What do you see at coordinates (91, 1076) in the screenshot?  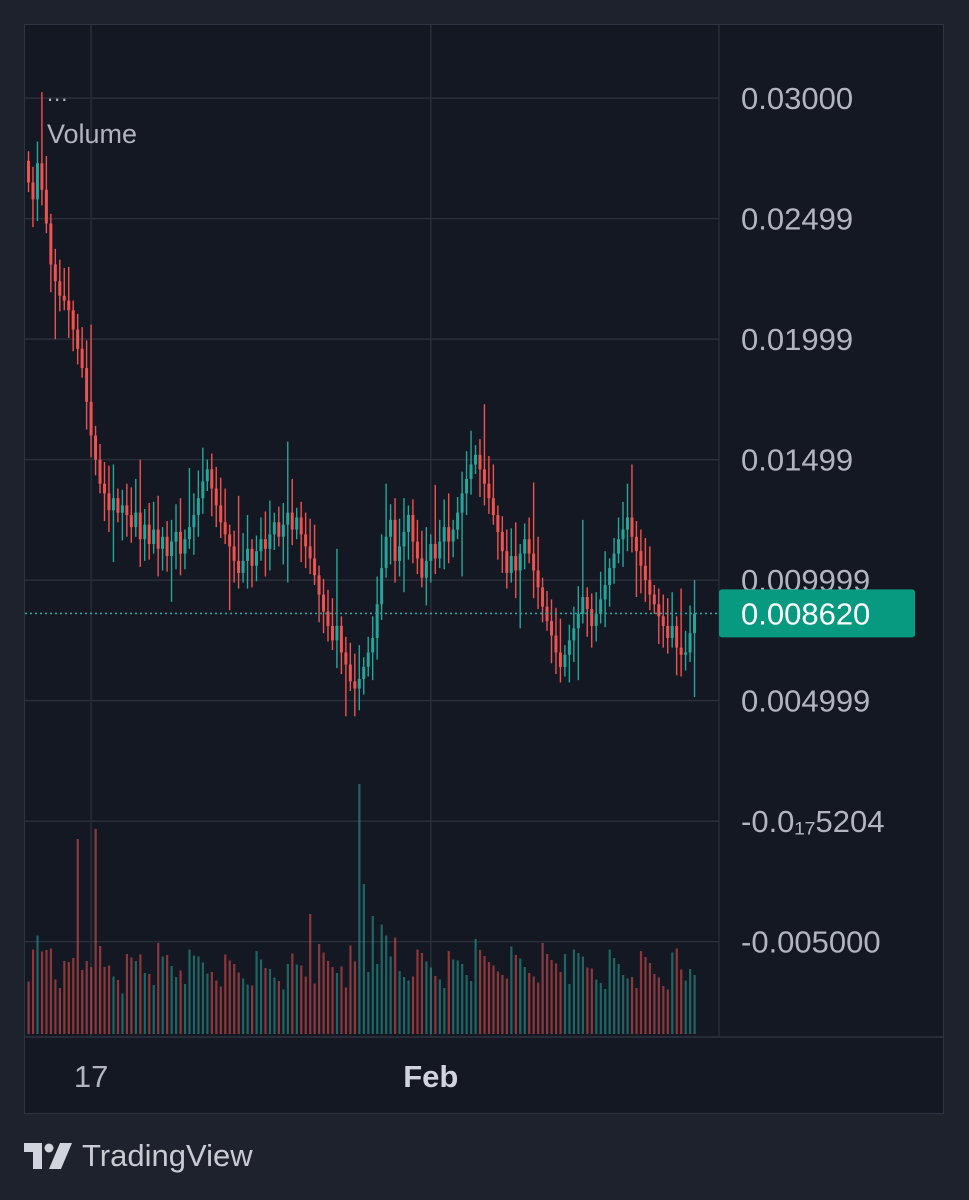 I see `time-tick-label: 17` at bounding box center [91, 1076].